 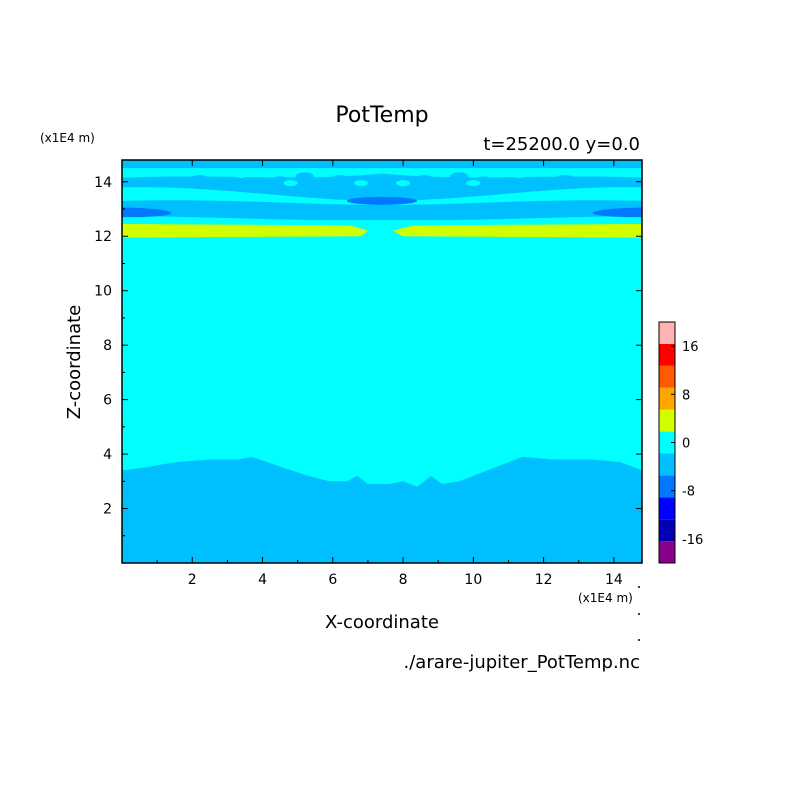 What do you see at coordinates (517, 230) in the screenshot?
I see `warm-band-right` at bounding box center [517, 230].